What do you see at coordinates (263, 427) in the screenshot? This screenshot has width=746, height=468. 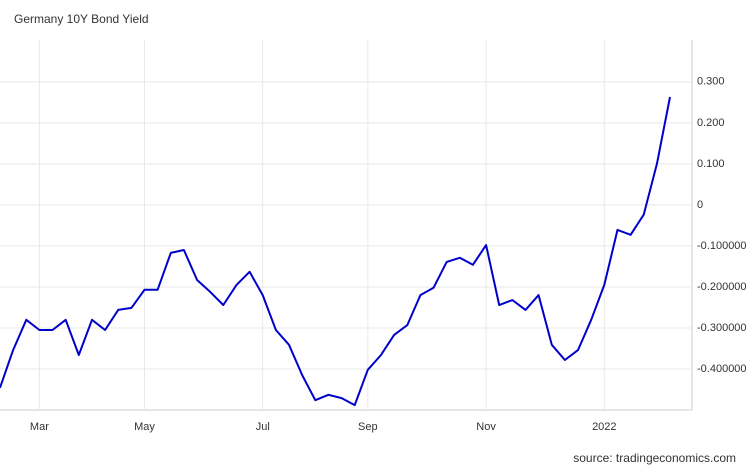 I see `x-tick-label: Jul` at bounding box center [263, 427].